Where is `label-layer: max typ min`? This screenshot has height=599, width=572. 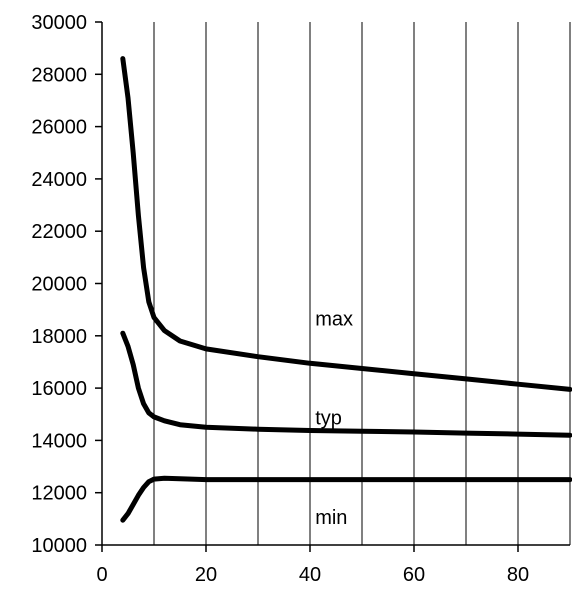 label-layer: max typ min is located at coordinates (334, 418).